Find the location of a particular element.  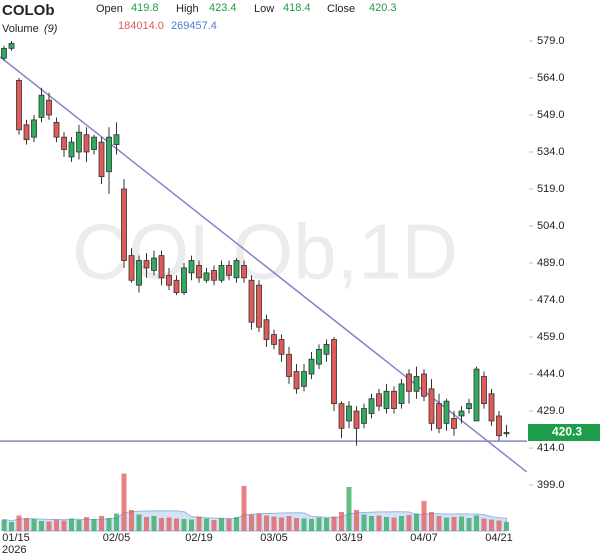

legend-value: 419.8 is located at coordinates (145, 8).